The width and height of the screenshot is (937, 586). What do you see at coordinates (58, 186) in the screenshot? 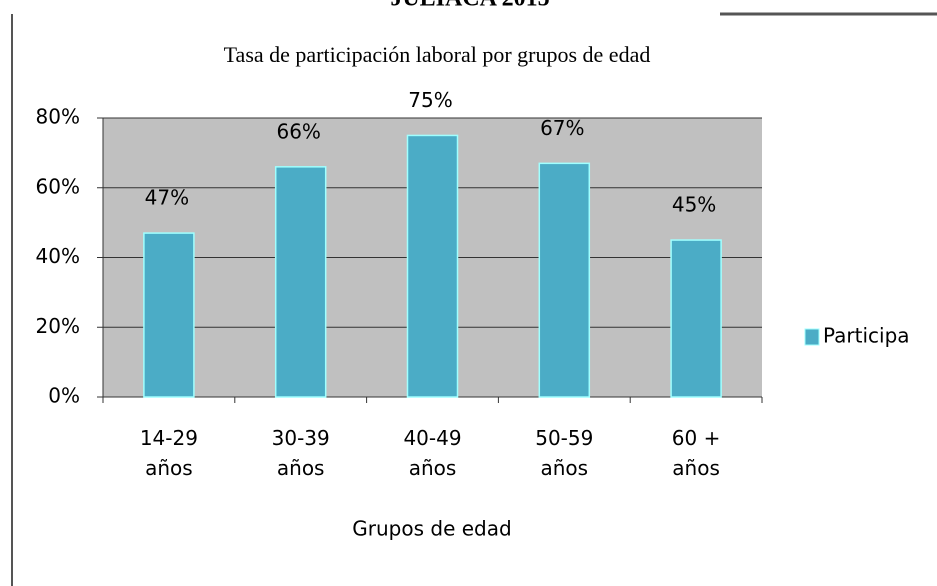
I see `y-tick-label: 60%` at bounding box center [58, 186].